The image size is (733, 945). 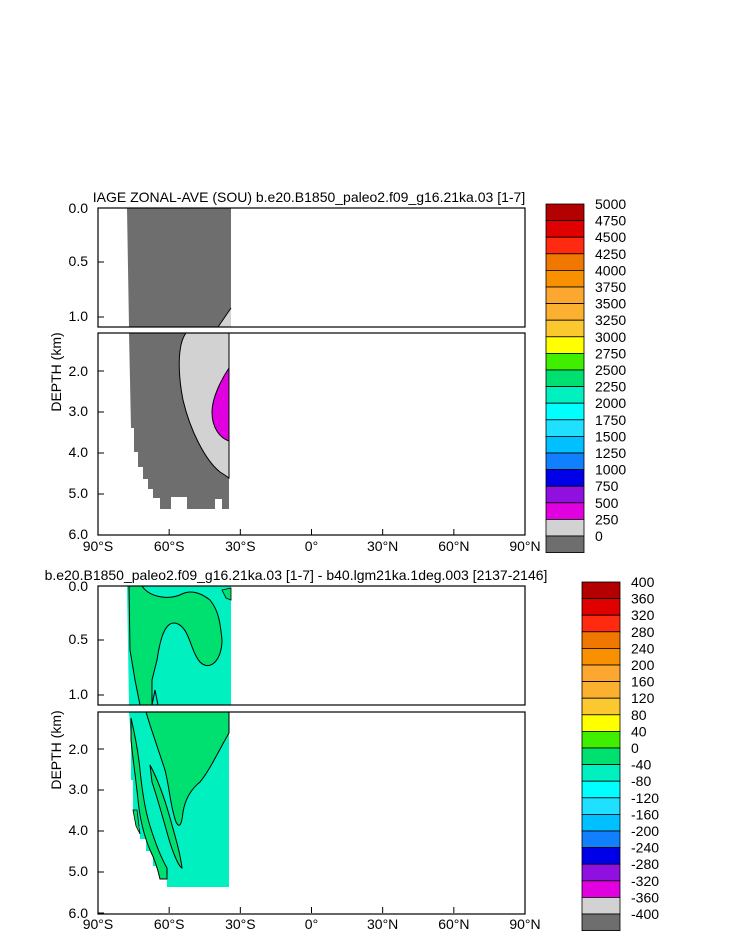 What do you see at coordinates (312, 541) in the screenshot?
I see `panel1-x-axis: 90°S 60°S 30°S 0° 30°N 60°N 90°N` at bounding box center [312, 541].